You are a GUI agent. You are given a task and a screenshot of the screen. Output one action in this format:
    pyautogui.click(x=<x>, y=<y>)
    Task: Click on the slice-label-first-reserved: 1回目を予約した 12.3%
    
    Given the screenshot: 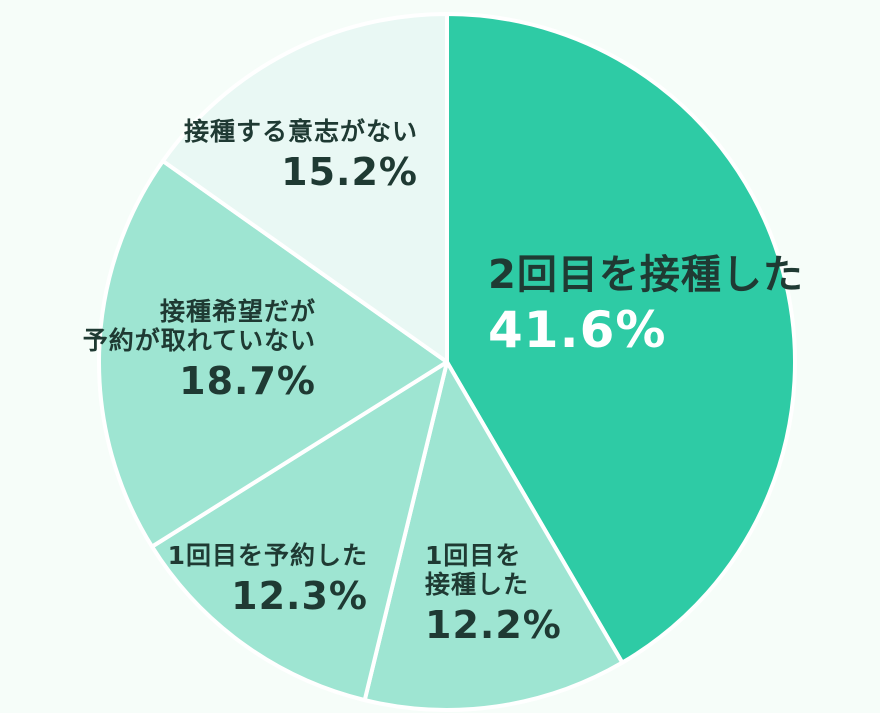 What is the action you would take?
    pyautogui.click(x=234, y=579)
    